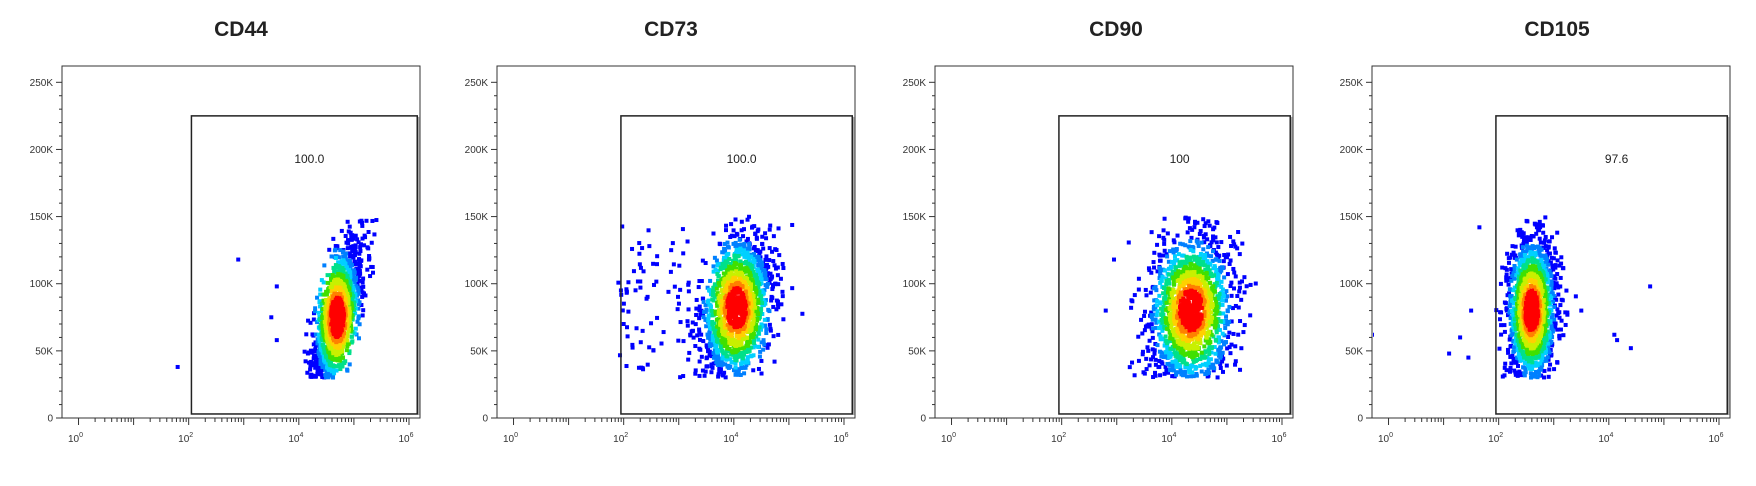 This screenshot has width=1756, height=486. Describe the element at coordinates (671, 29) in the screenshot. I see `panel-title: CD73` at that location.